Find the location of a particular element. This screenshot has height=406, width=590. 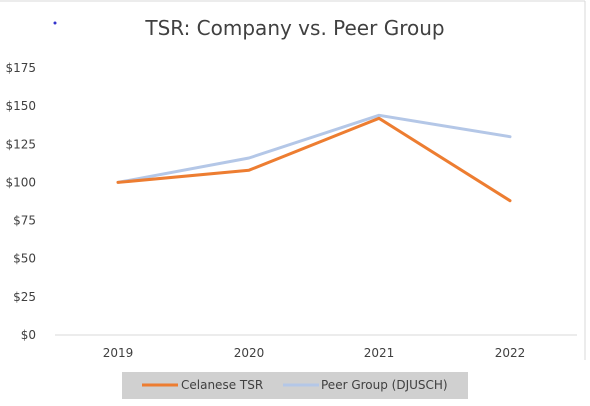

y-tick-label: $125 is located at coordinates (20, 144).